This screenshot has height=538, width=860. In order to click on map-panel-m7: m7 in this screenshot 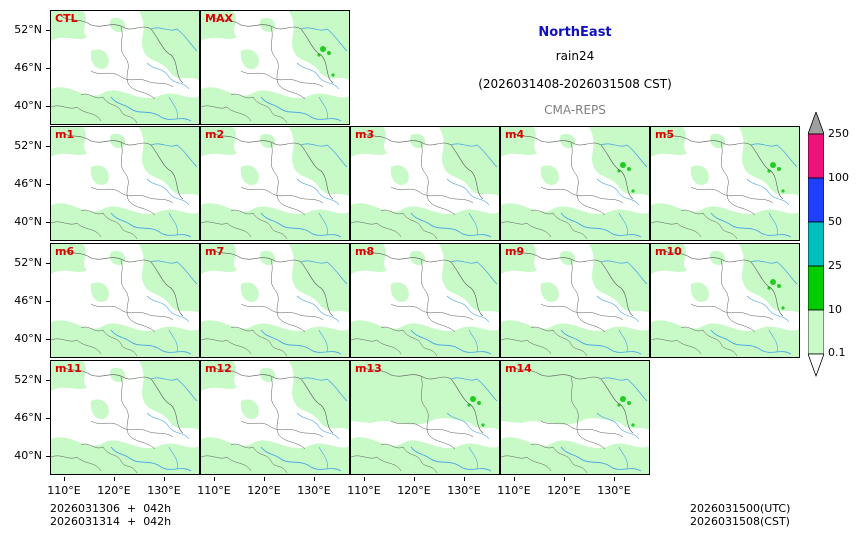, I will do `click(275, 300)`.